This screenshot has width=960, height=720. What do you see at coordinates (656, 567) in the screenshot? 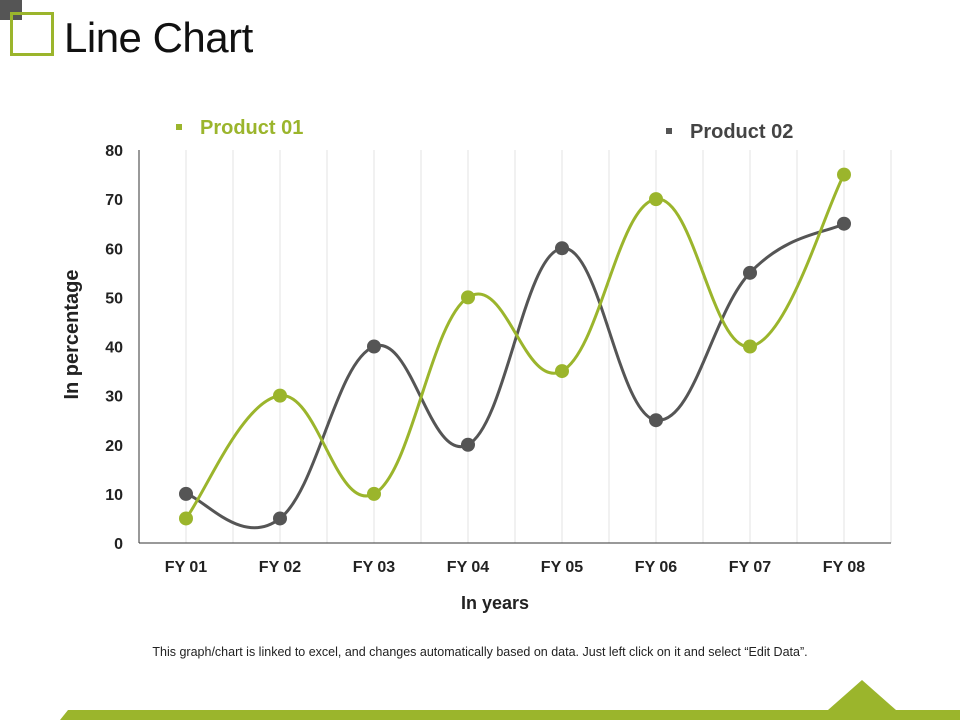
I see `x-tick-label: FY 06` at bounding box center [656, 567].